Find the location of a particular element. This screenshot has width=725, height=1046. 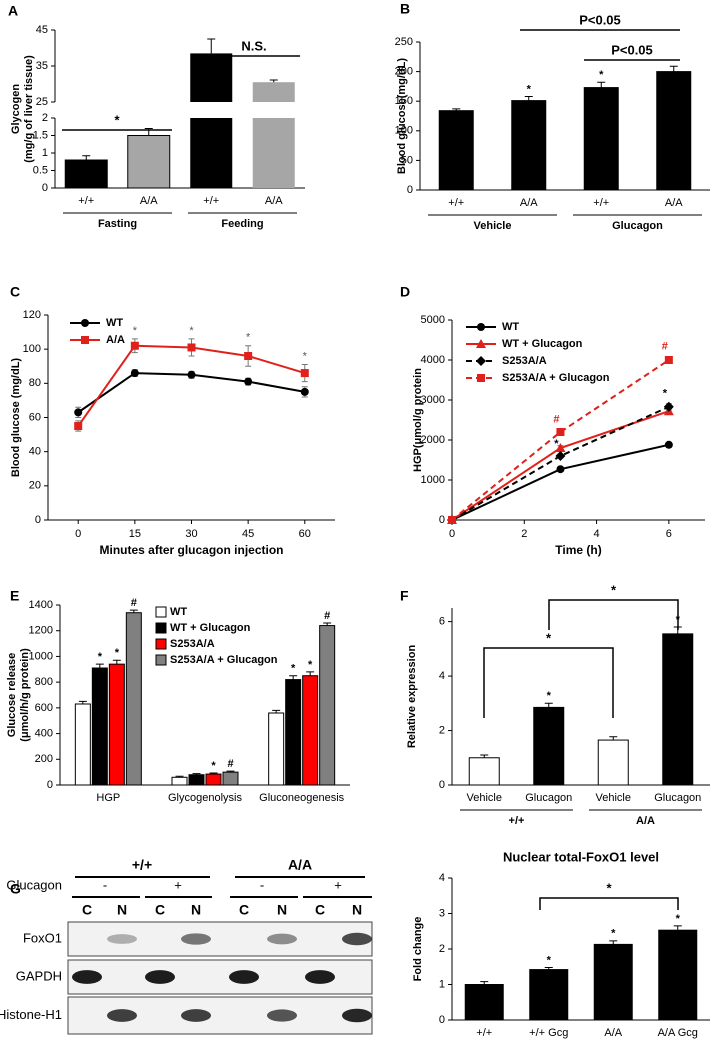

x-tick-label: 30 is located at coordinates (191, 534).